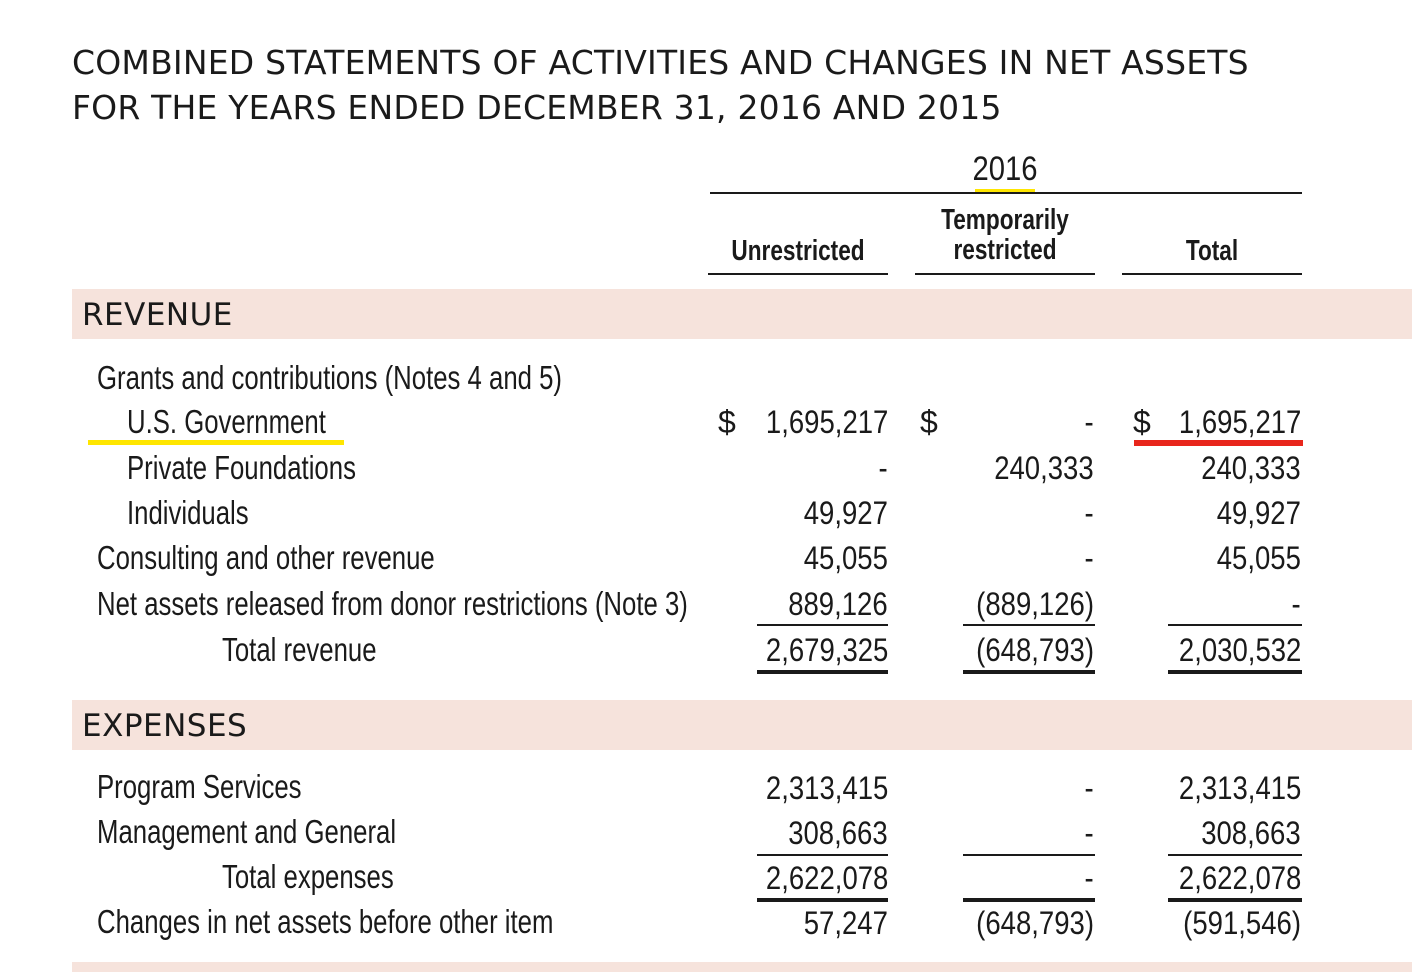  I want to click on year-highlight-mark, so click(1005, 191).